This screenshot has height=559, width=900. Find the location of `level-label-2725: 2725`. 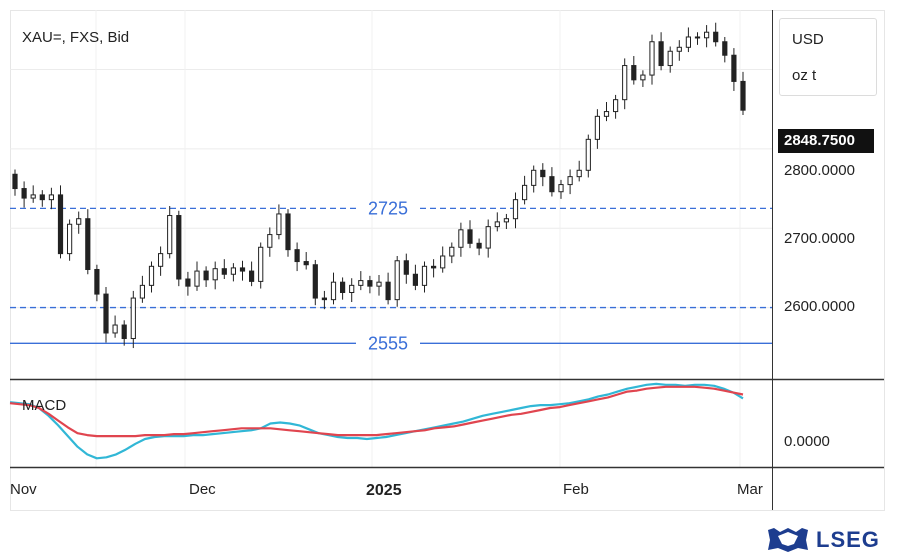

level-label-2725: 2725 is located at coordinates (388, 208).